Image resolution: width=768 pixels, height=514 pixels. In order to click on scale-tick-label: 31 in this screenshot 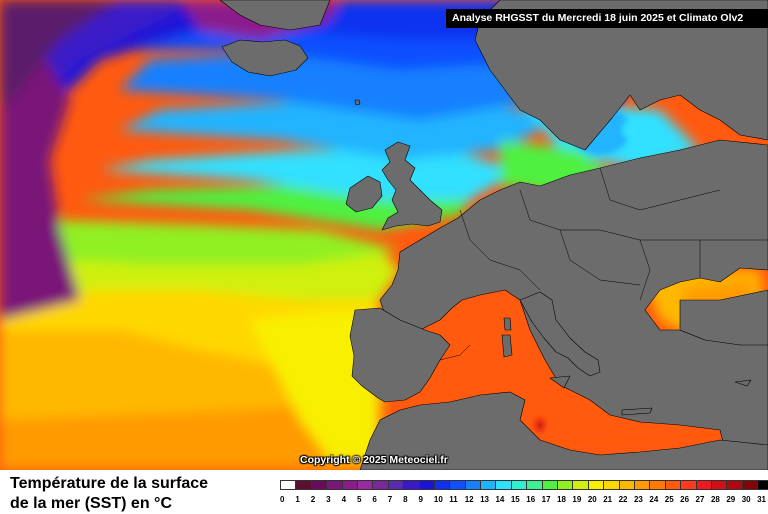, I will do `click(762, 499)`.